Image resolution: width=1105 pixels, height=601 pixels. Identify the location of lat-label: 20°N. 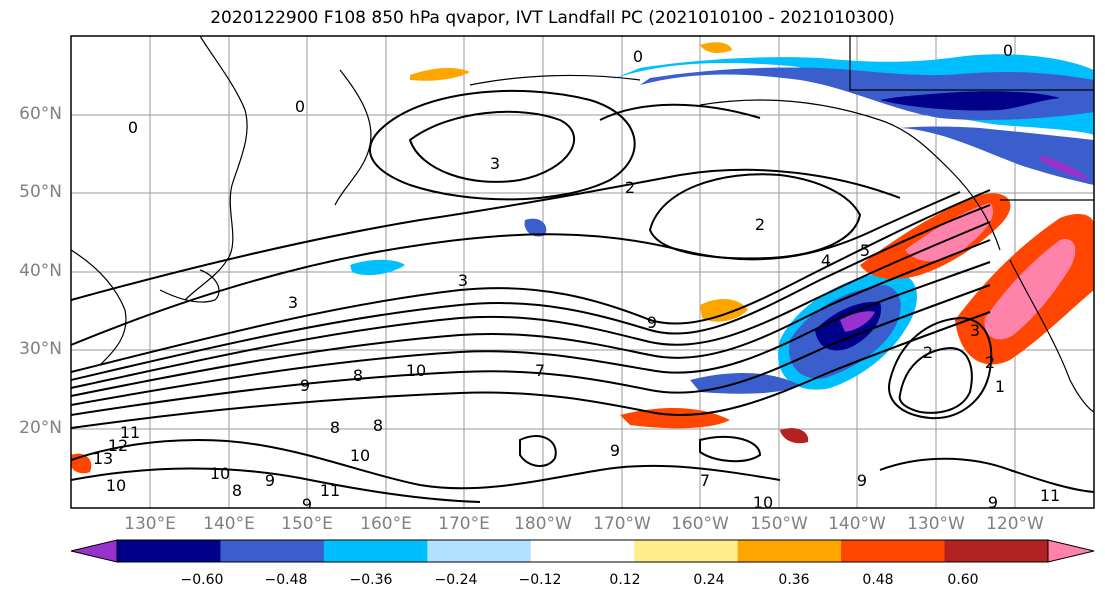
(40, 428).